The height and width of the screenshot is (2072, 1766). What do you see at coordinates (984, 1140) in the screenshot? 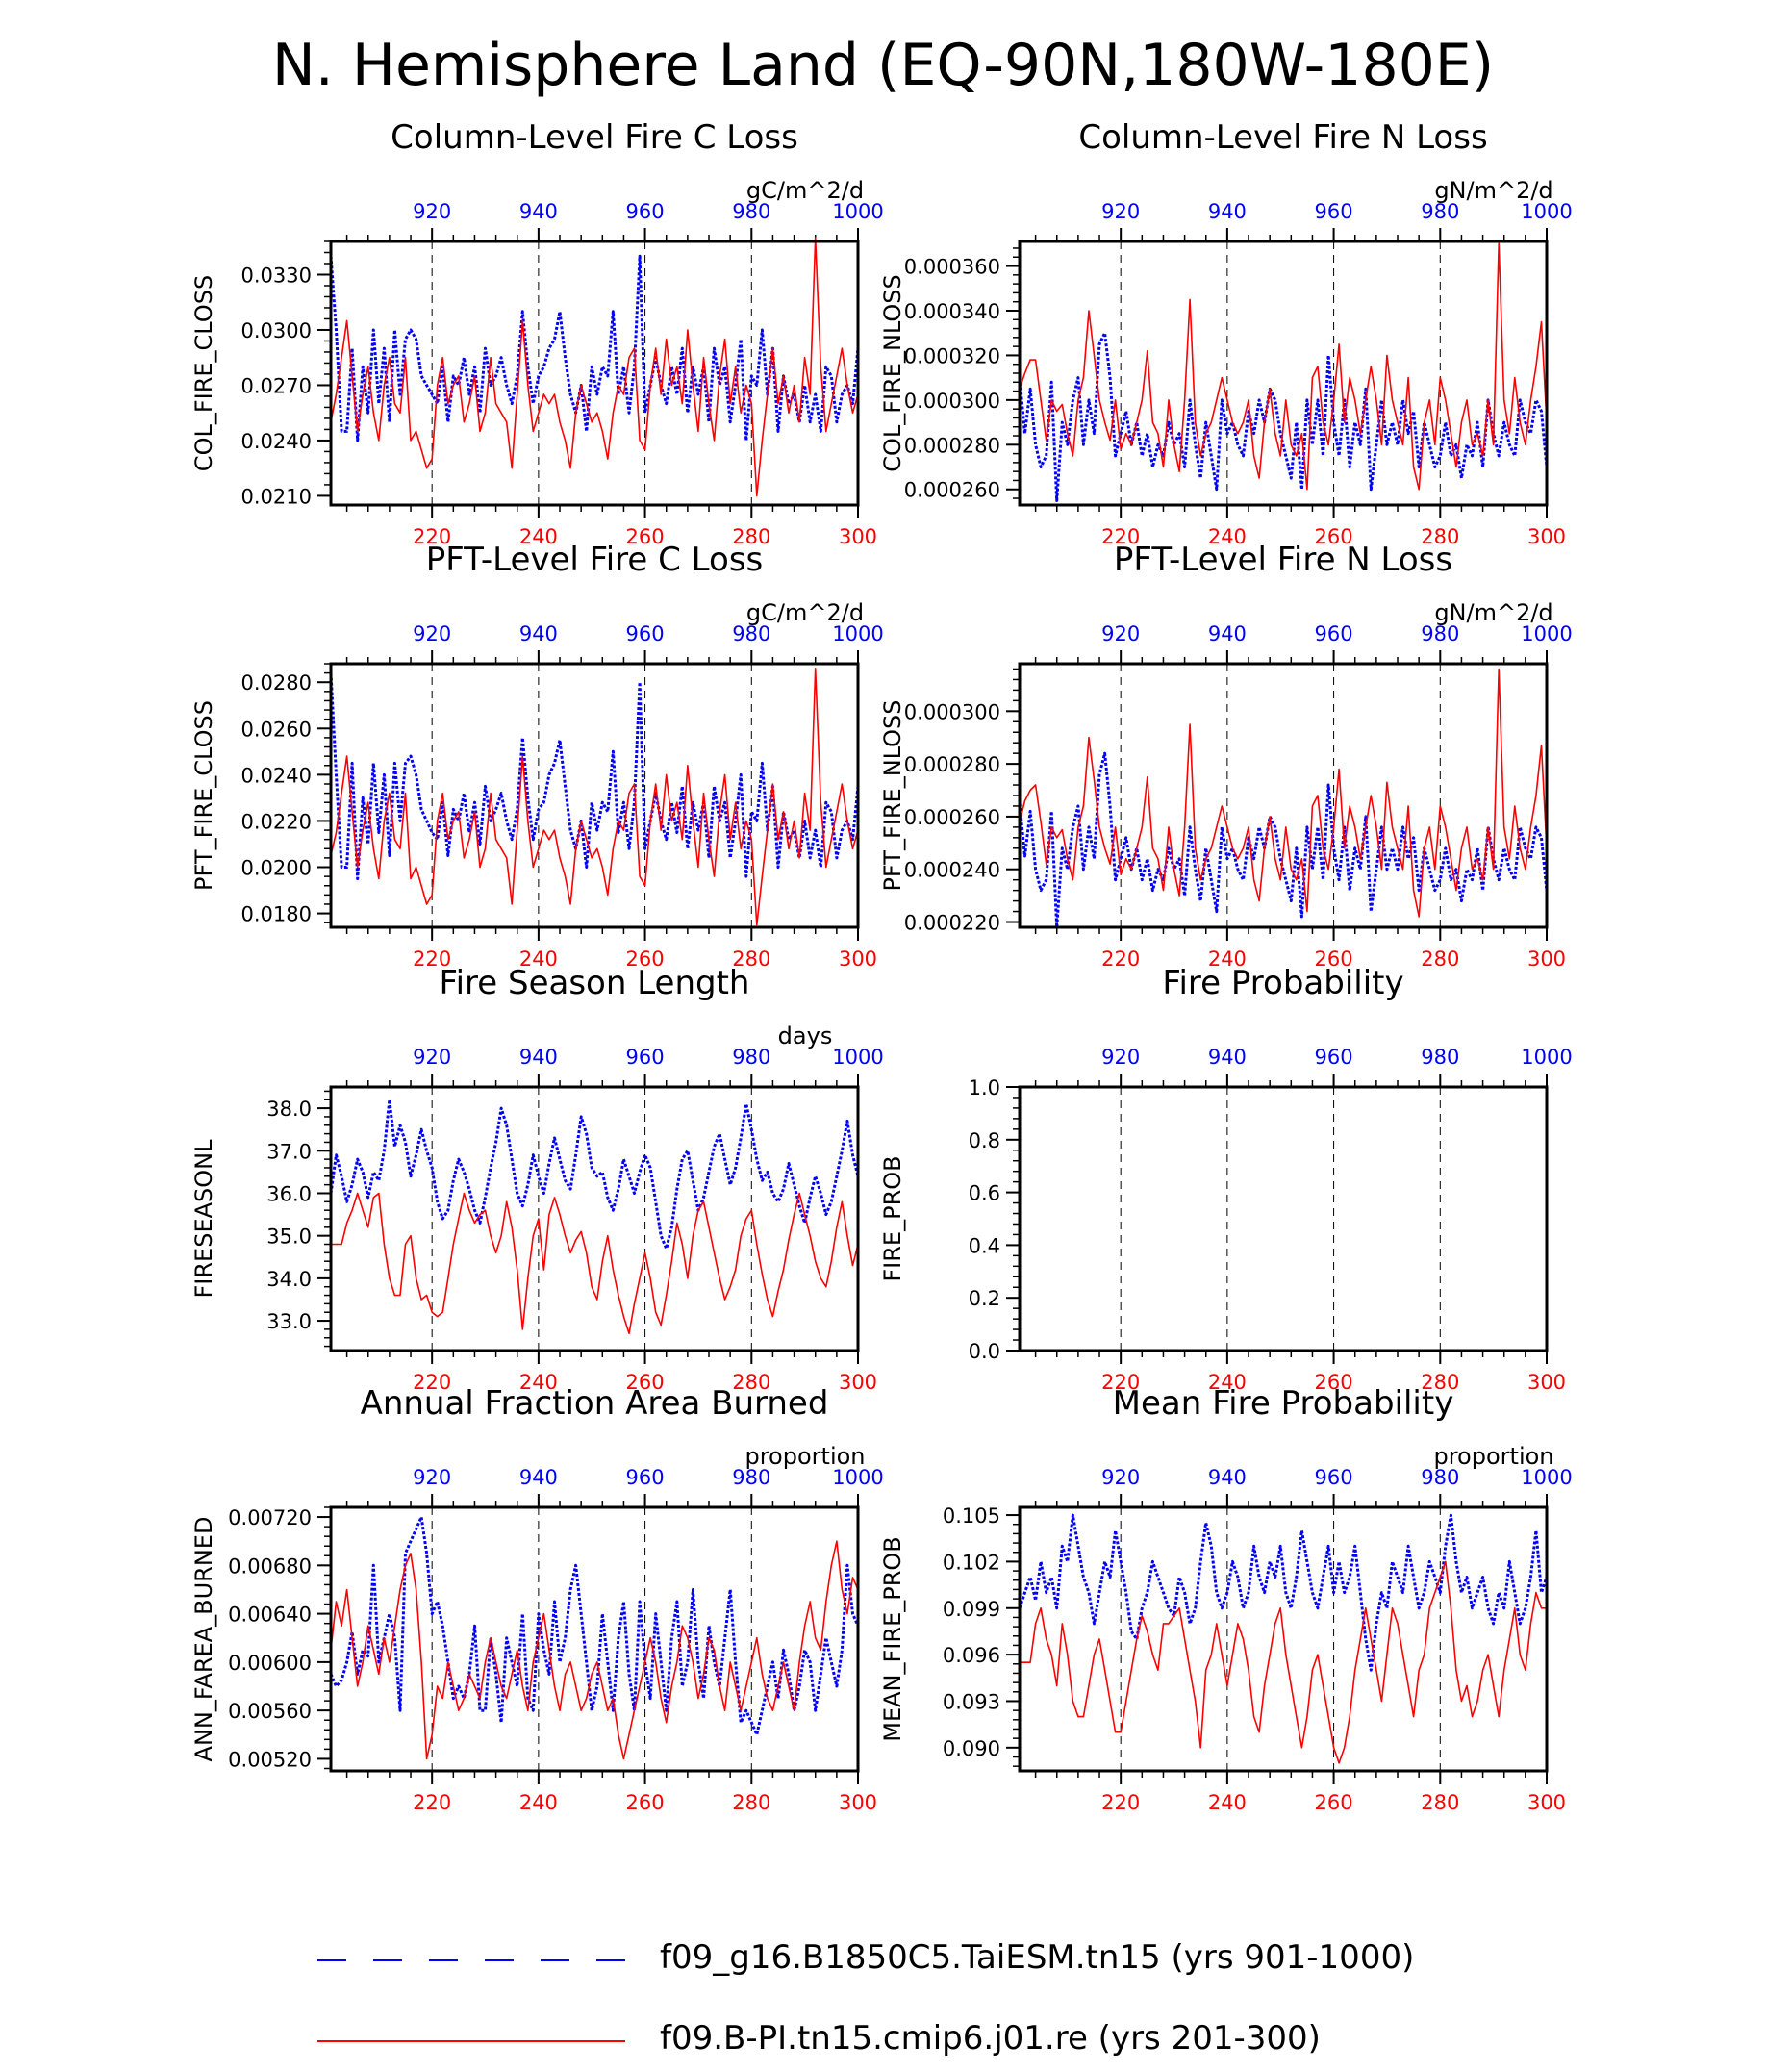
I see `panel-fire-probability-ytick-label: 0.8` at bounding box center [984, 1140].